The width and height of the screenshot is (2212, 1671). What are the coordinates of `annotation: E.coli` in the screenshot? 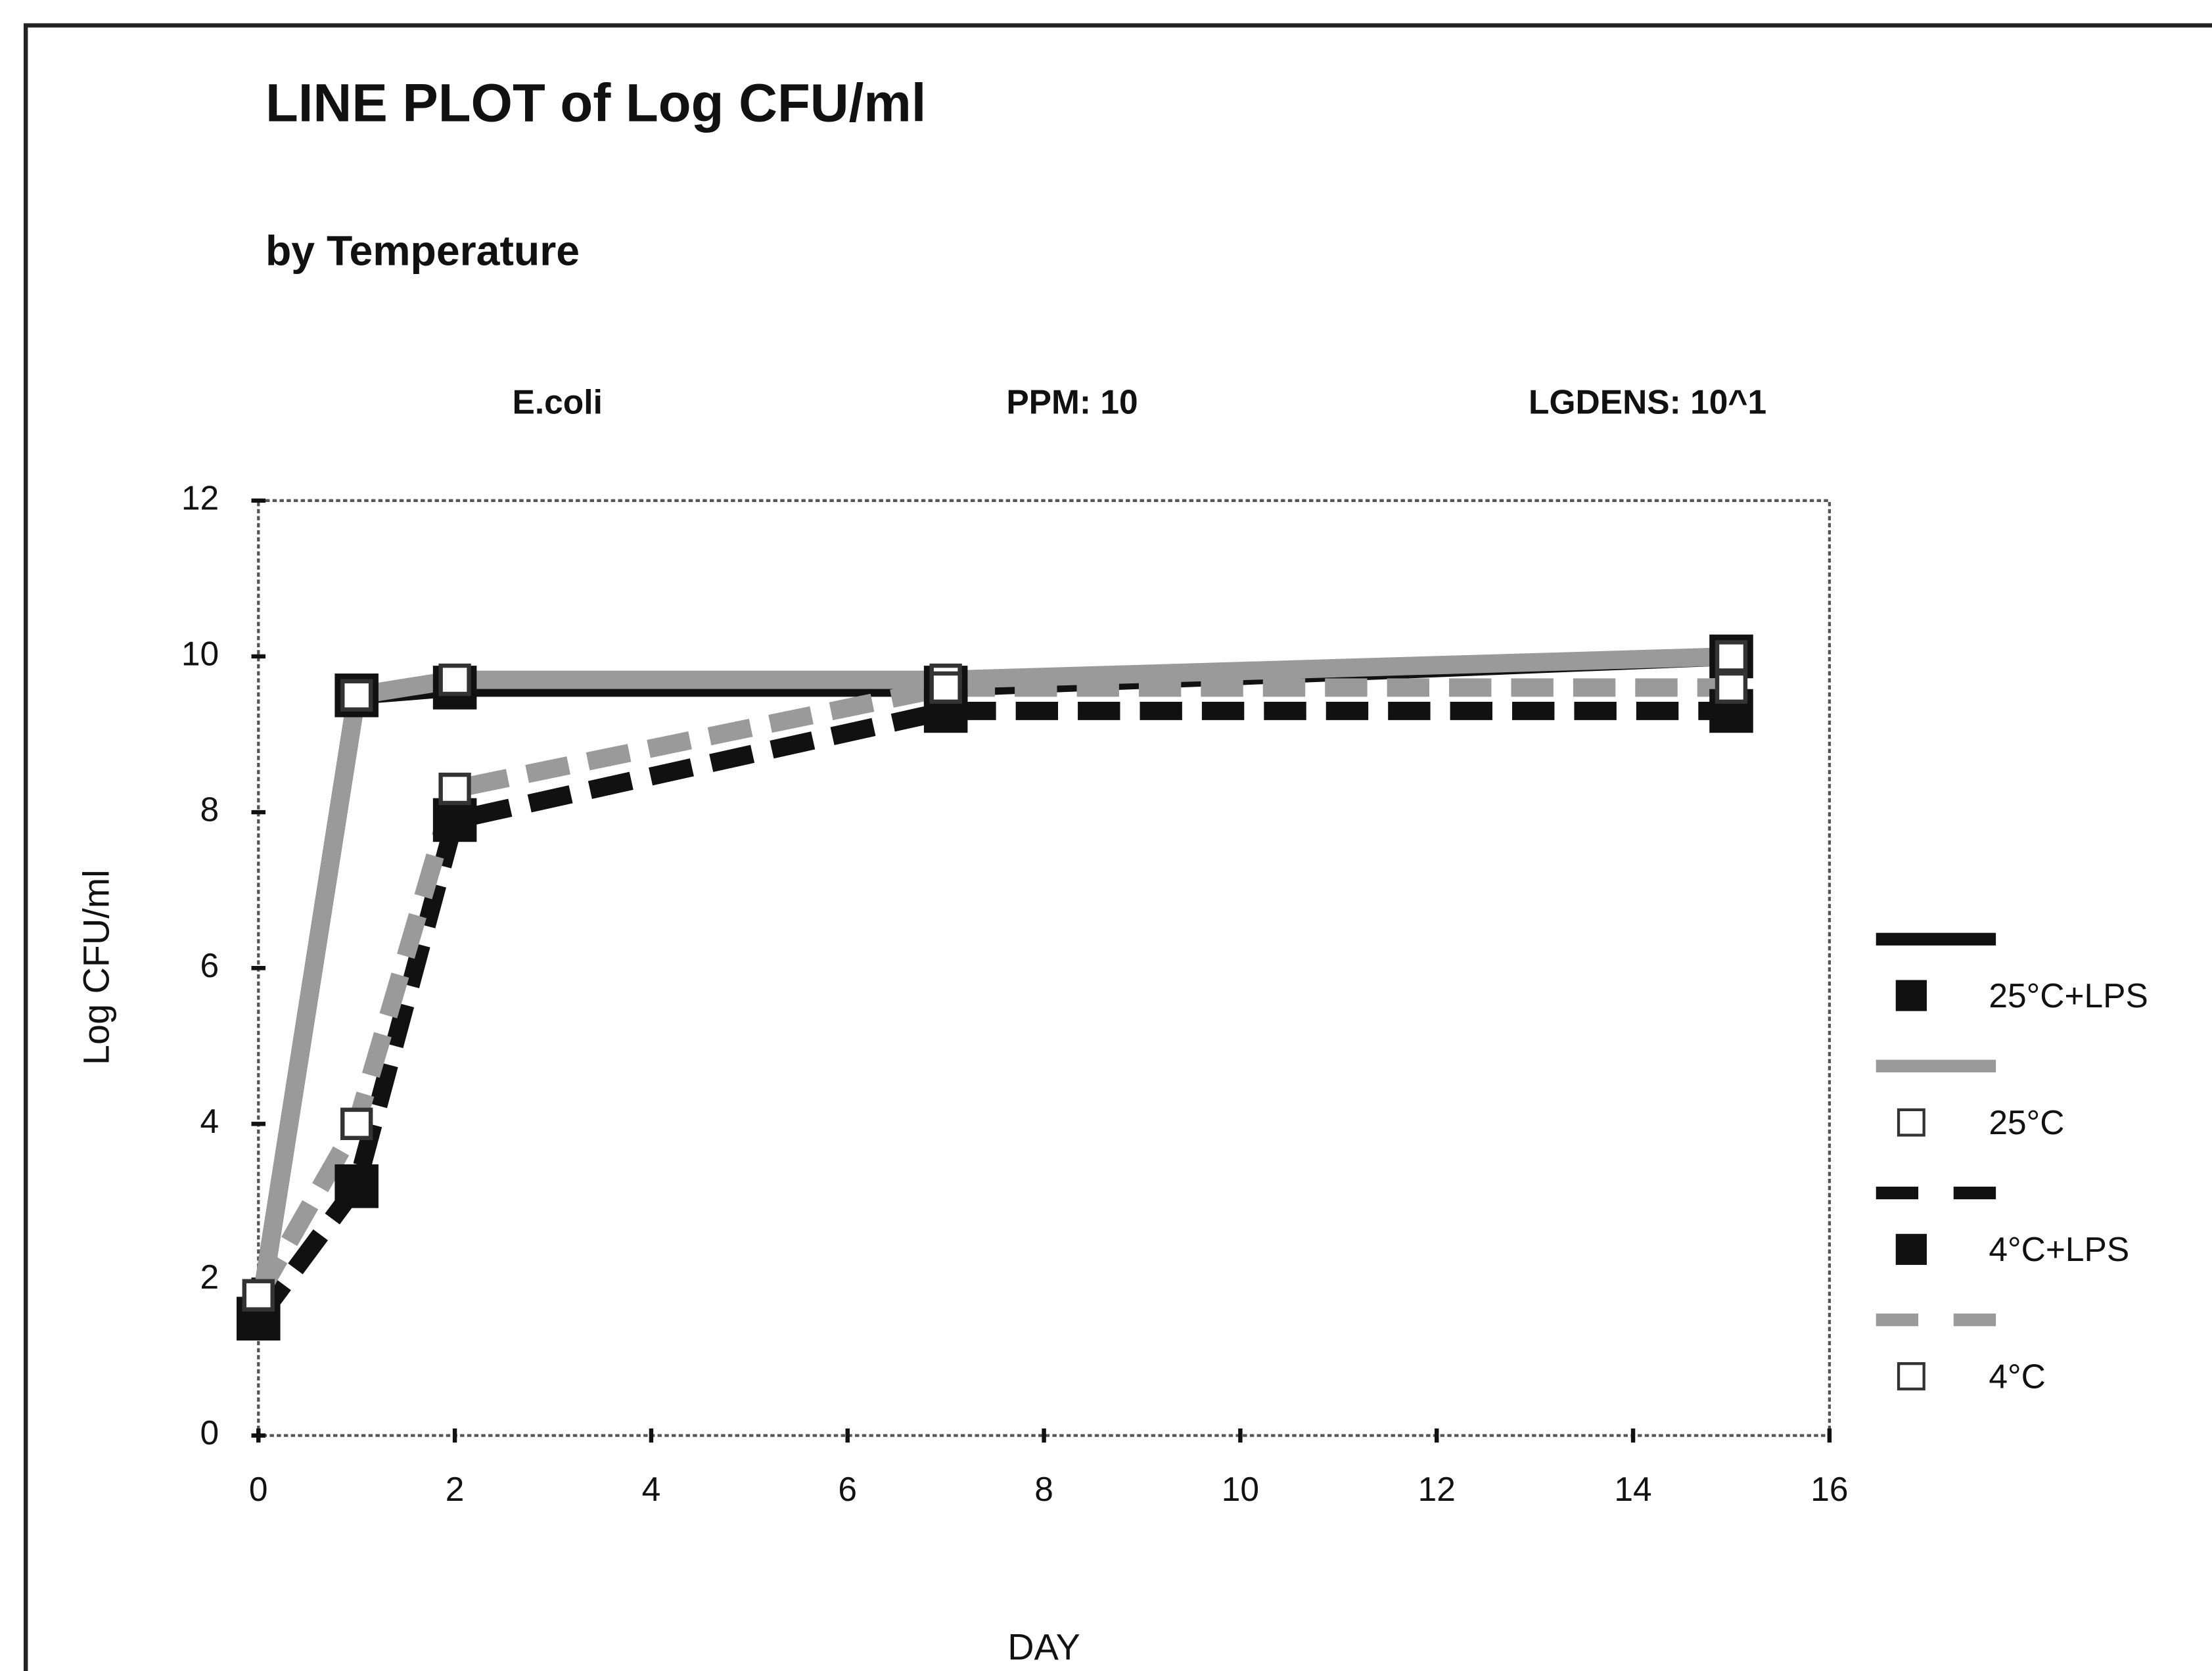 It's located at (558, 402).